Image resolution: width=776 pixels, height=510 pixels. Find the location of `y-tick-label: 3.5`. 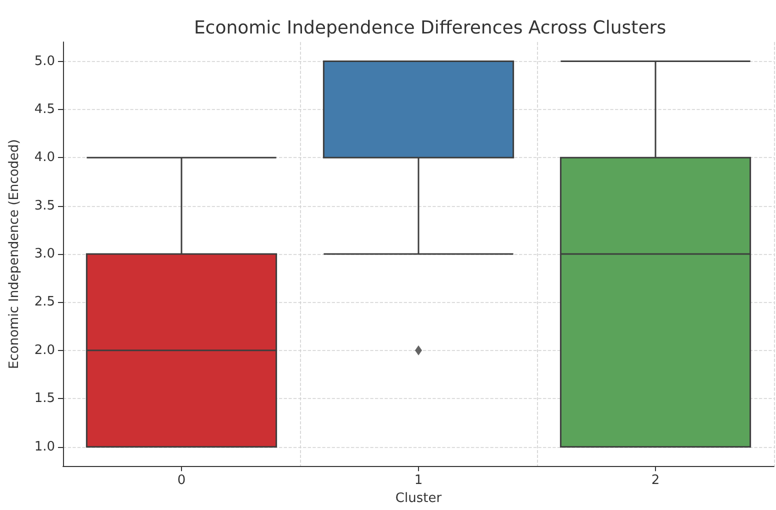

y-tick-label: 3.5 is located at coordinates (44, 206).